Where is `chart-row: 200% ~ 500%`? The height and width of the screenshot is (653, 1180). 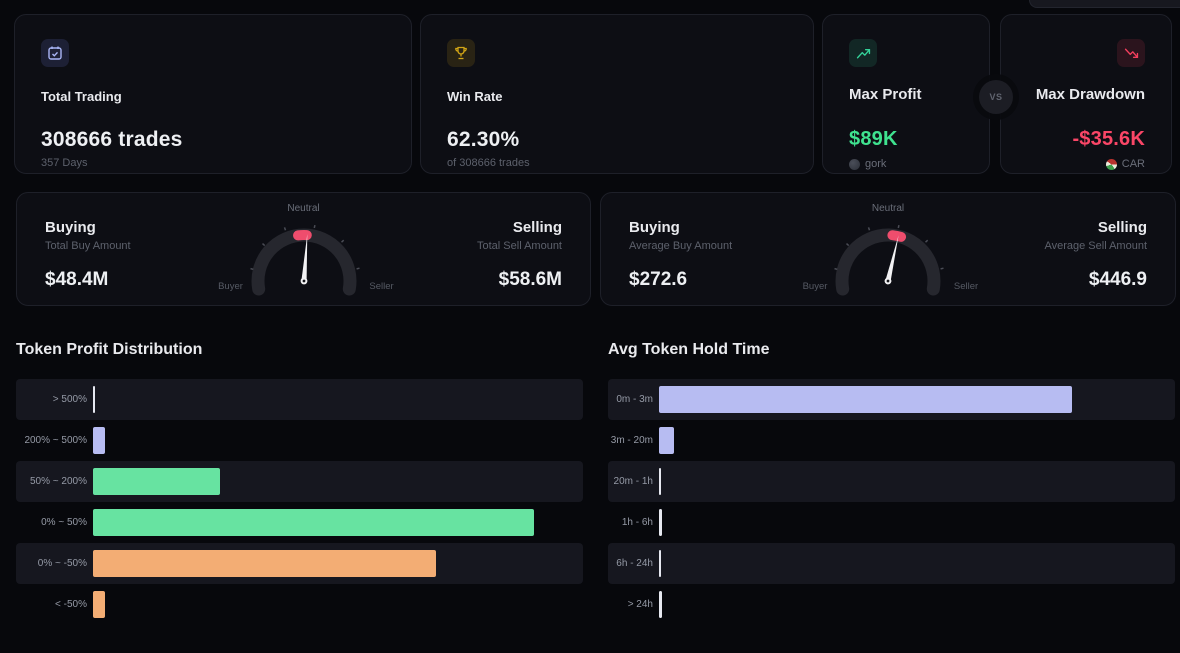
chart-row: 200% ~ 500% is located at coordinates (299, 440).